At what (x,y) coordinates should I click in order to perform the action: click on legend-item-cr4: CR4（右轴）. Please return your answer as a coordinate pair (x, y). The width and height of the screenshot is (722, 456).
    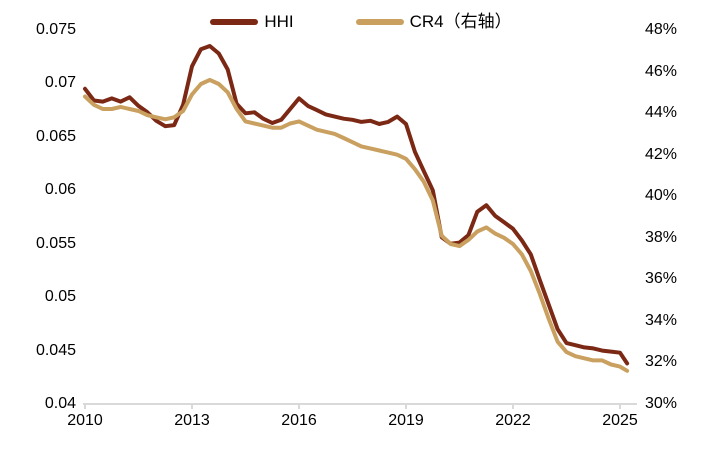
    Looking at the image, I should click on (433, 22).